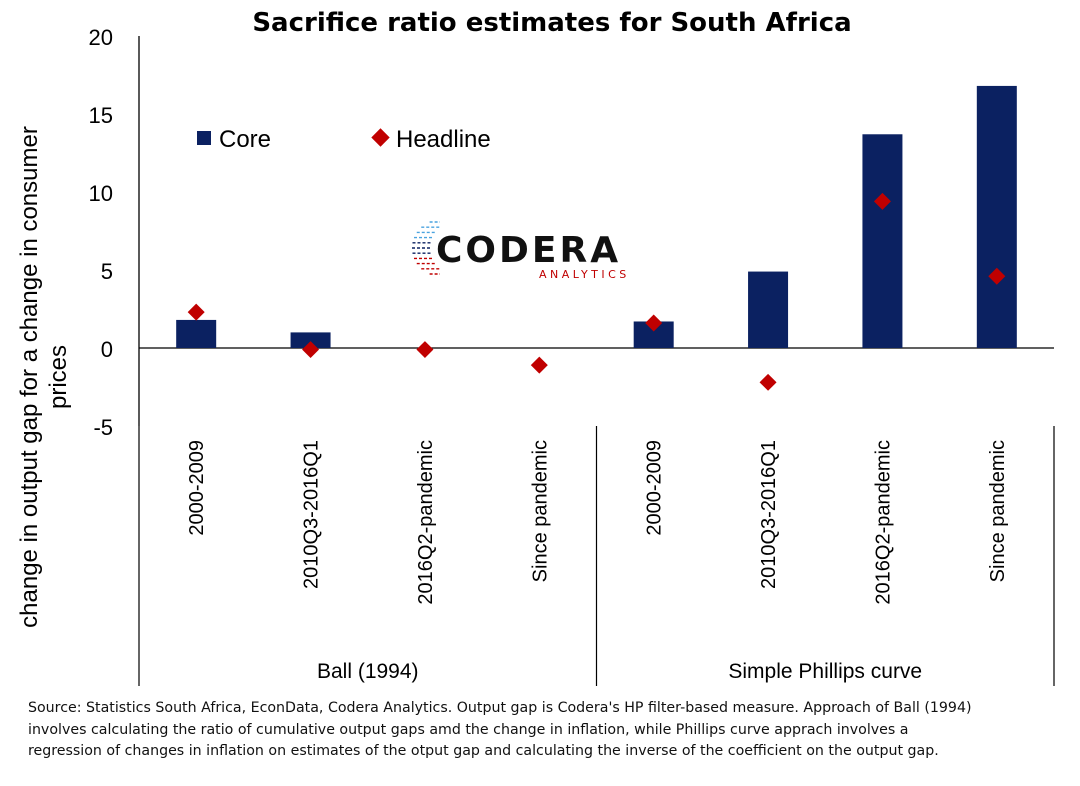  Describe the element at coordinates (344, 139) in the screenshot. I see `legend: Core Headline` at that location.